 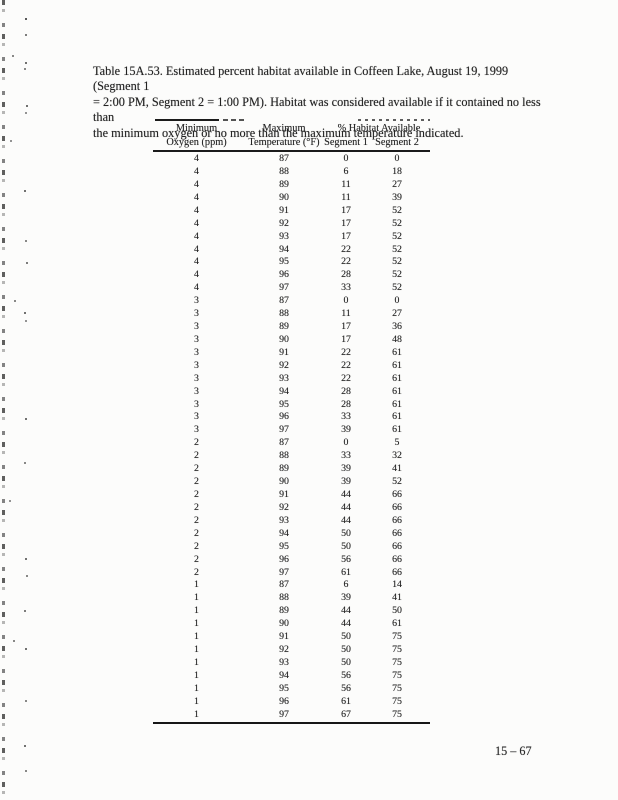 I want to click on table-row: 3 88 11 27, so click(x=291, y=313).